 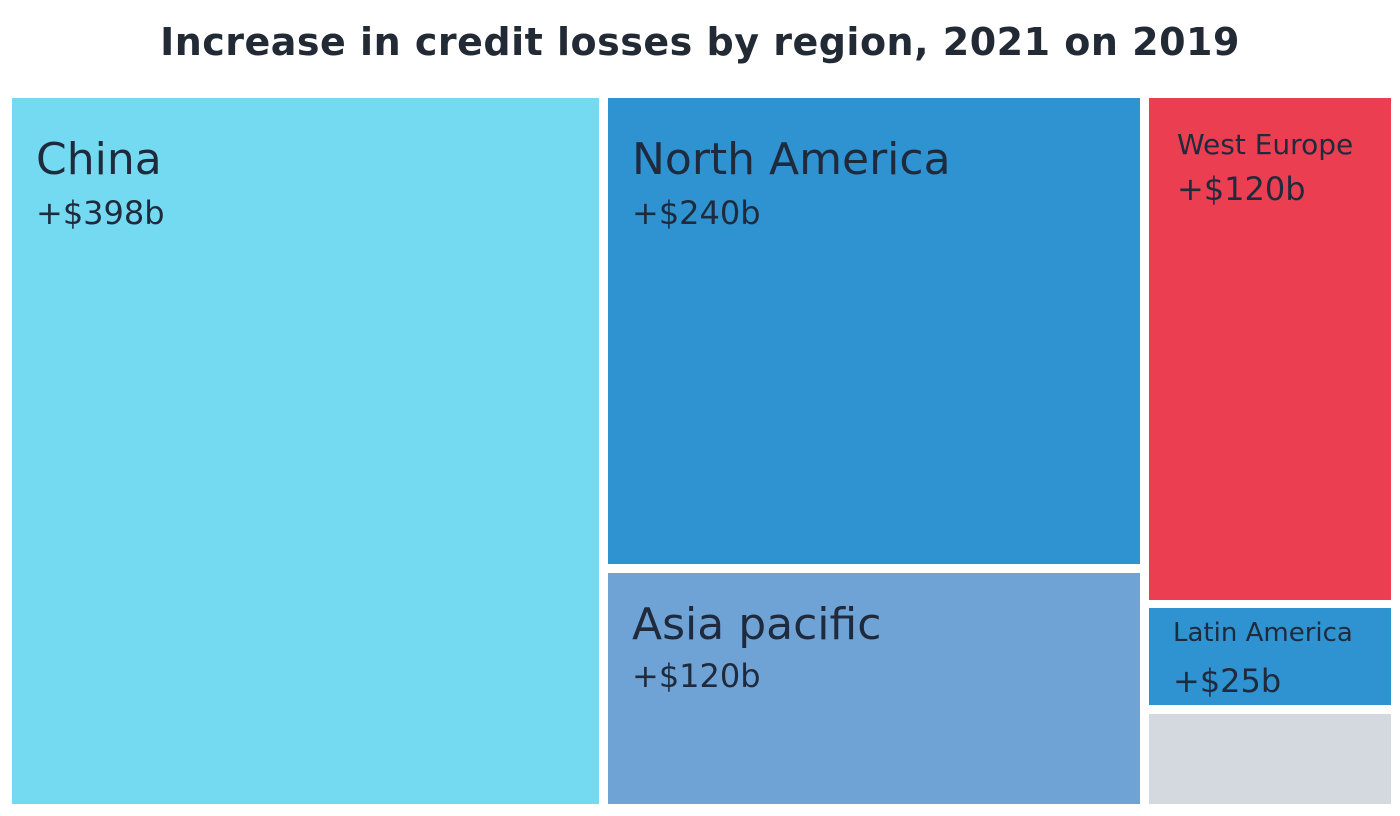 I want to click on tile-label: North America, so click(x=791, y=159).